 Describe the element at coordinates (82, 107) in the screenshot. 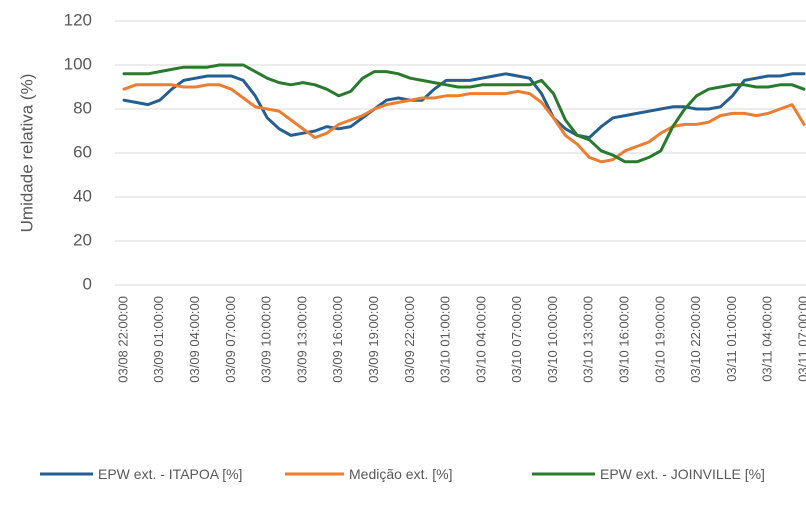

I see `y-tick-label: 80` at that location.